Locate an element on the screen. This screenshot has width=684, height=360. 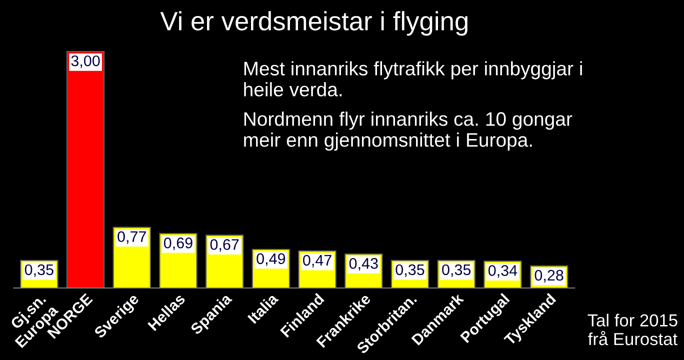
text: Tal for 2015 frå Eurostat is located at coordinates (633, 330).